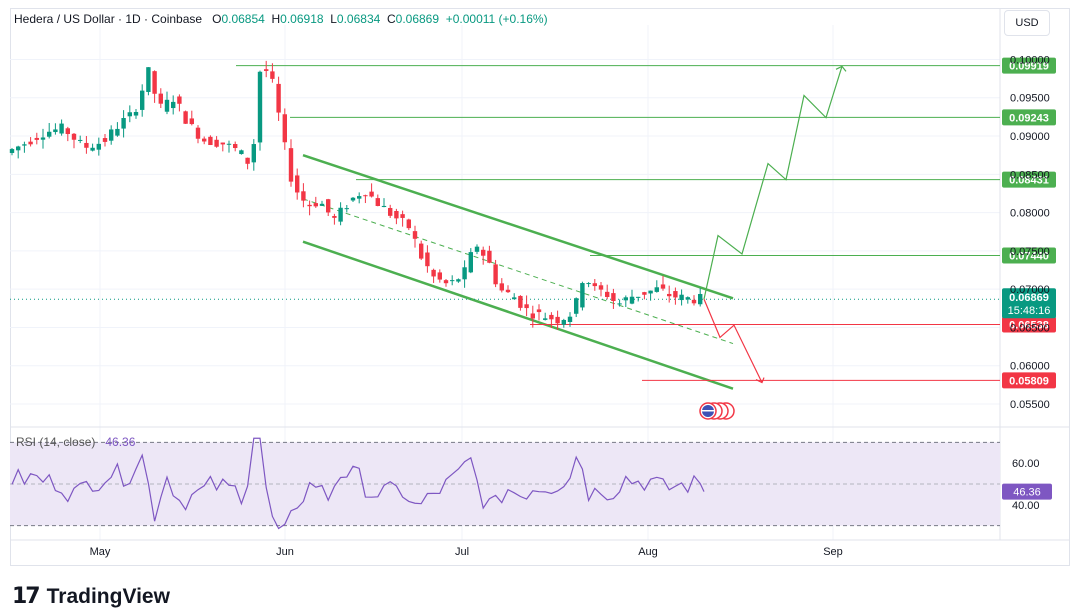 The image size is (1080, 611). I want to click on time-axis: May Jun Jul Aug Sep, so click(466, 552).